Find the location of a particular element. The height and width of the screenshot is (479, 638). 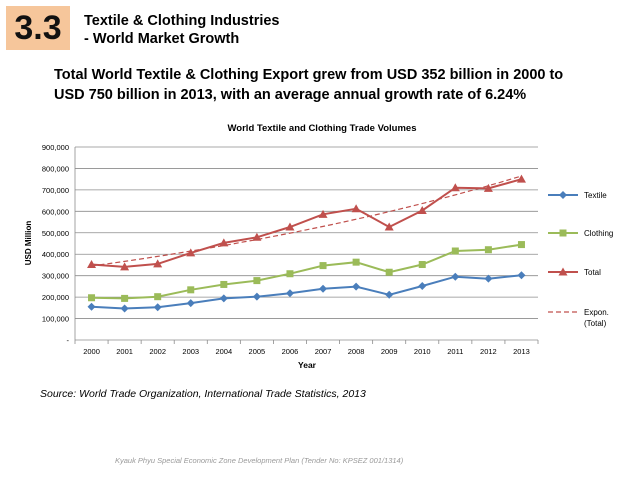

x-tick-label: 2006 is located at coordinates (290, 351).